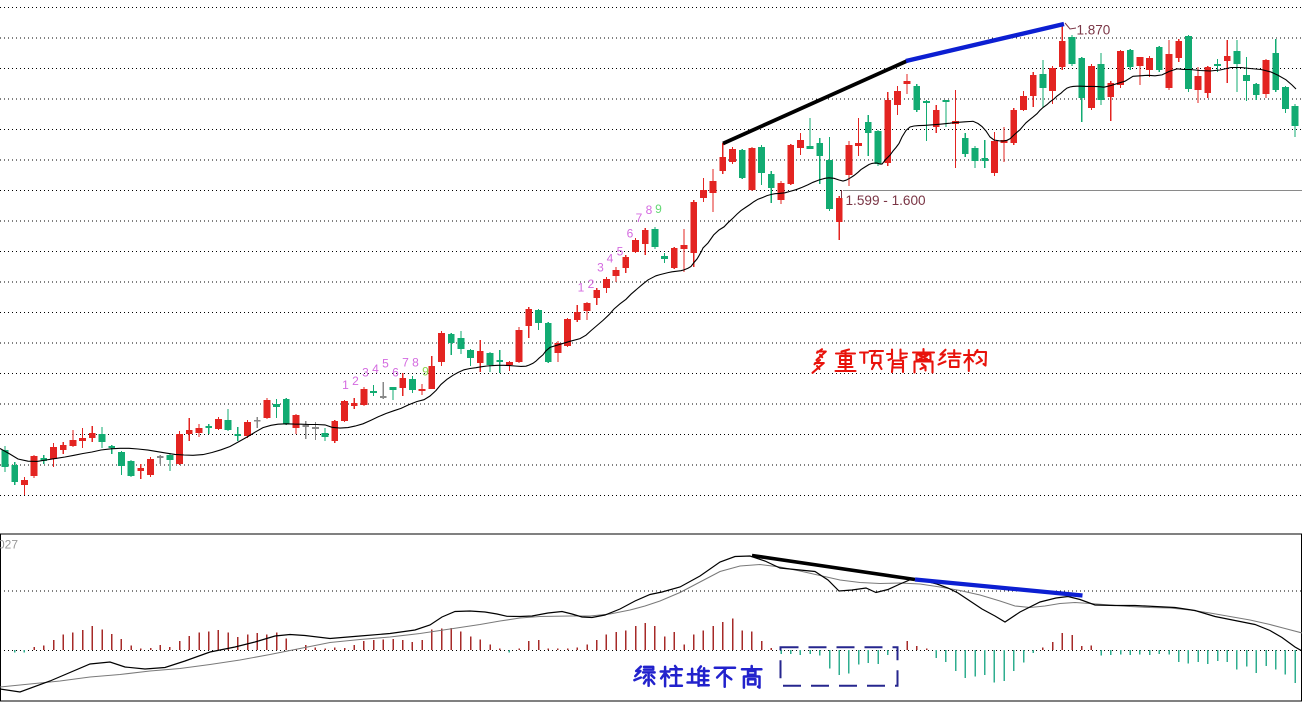 This screenshot has height=708, width=1302. Describe the element at coordinates (9, 545) in the screenshot. I see `svg-text: 027` at that location.